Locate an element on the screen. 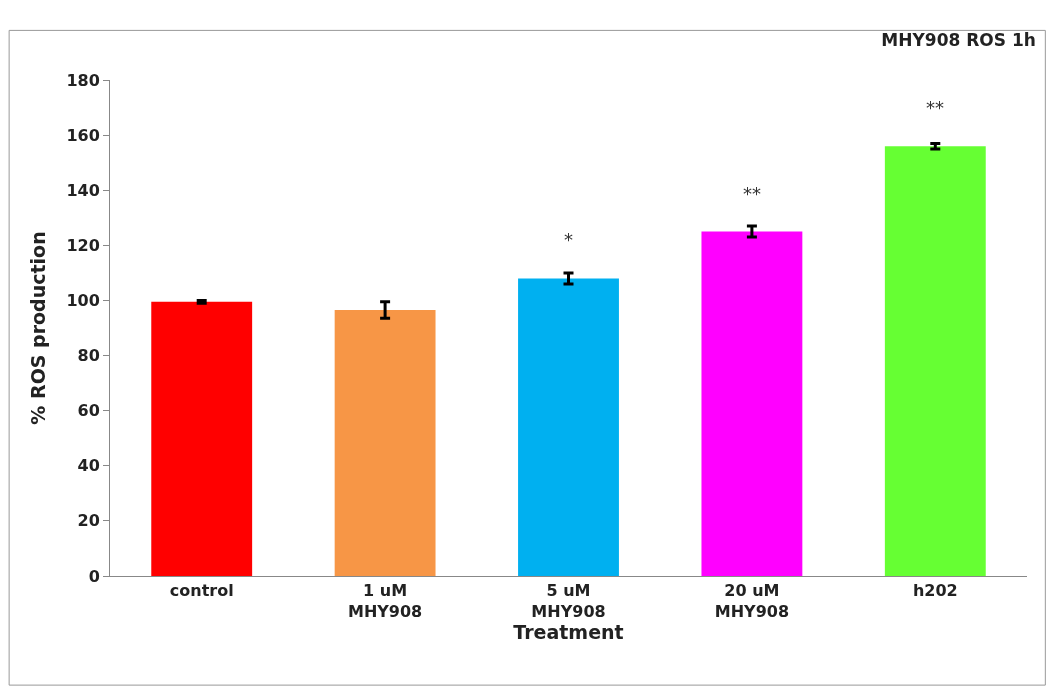  y-tick-label: 180 is located at coordinates (83, 80).